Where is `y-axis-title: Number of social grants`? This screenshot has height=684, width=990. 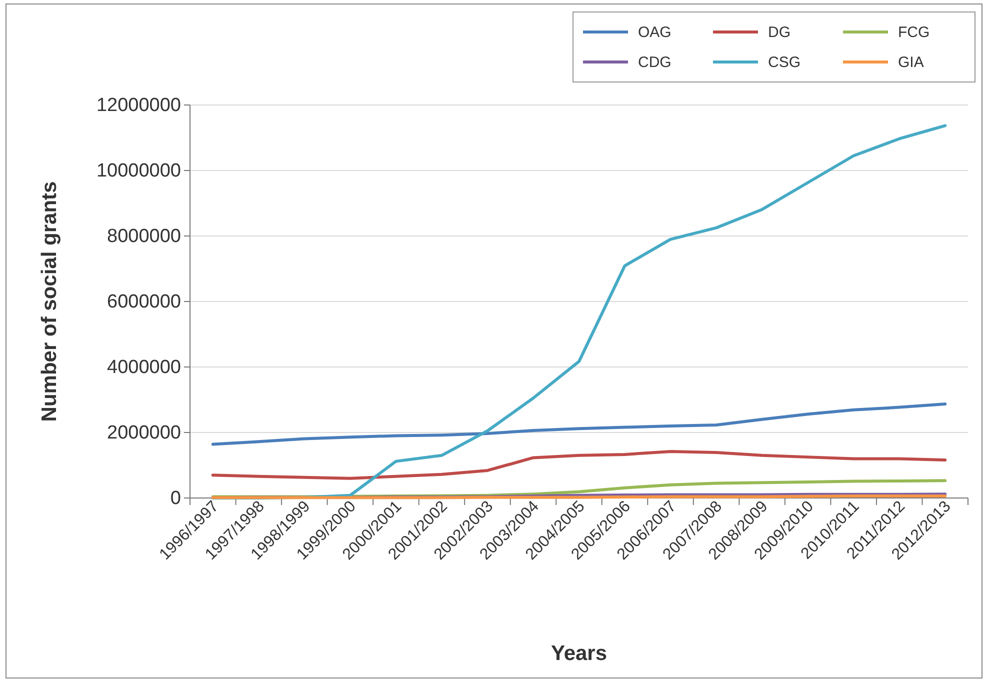
y-axis-title: Number of social grants is located at coordinates (49, 301).